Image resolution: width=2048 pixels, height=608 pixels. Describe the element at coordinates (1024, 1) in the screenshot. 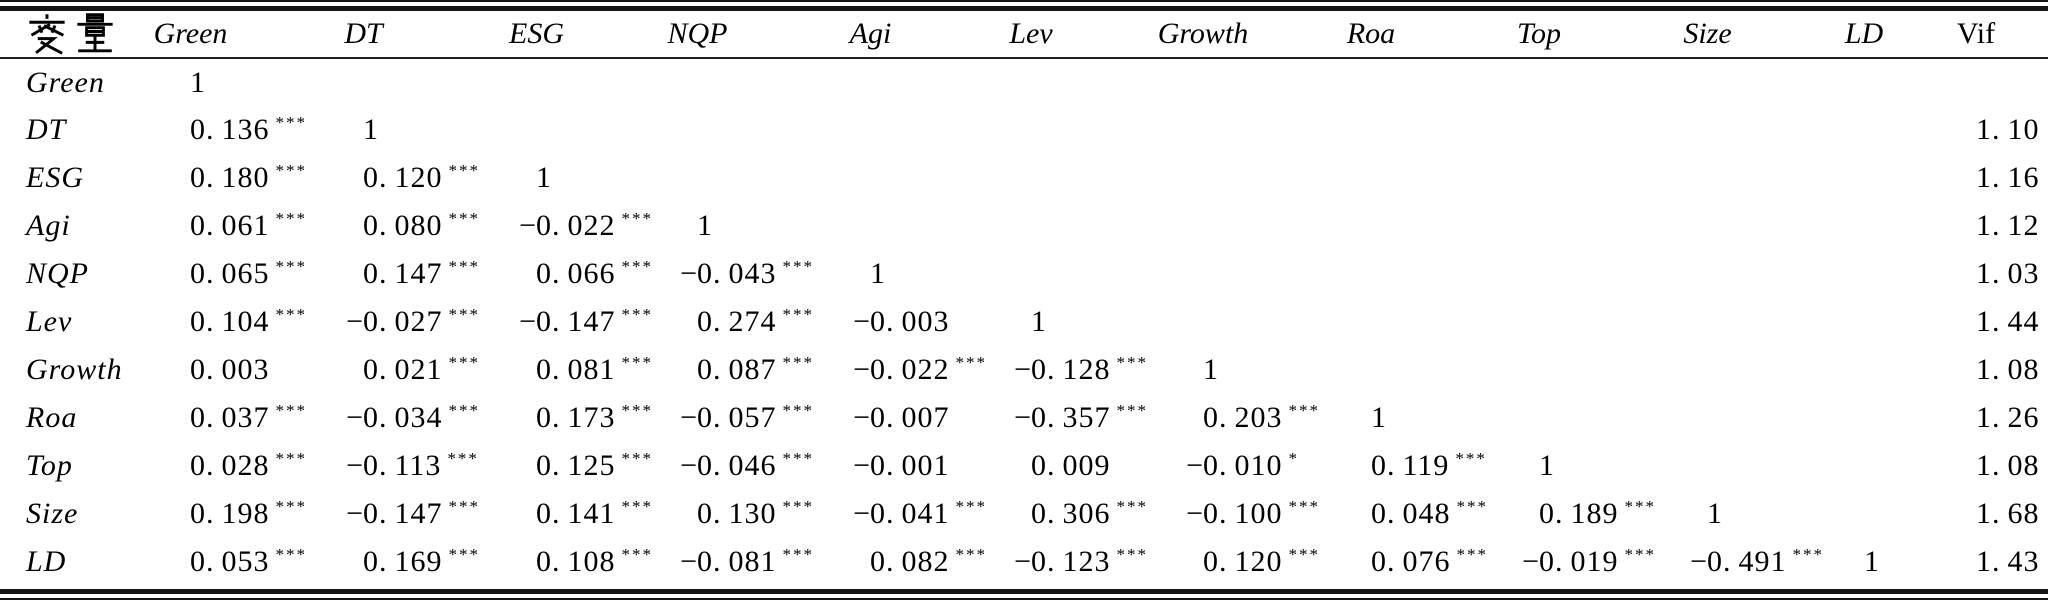

I see `table-top-thin-rule` at that location.